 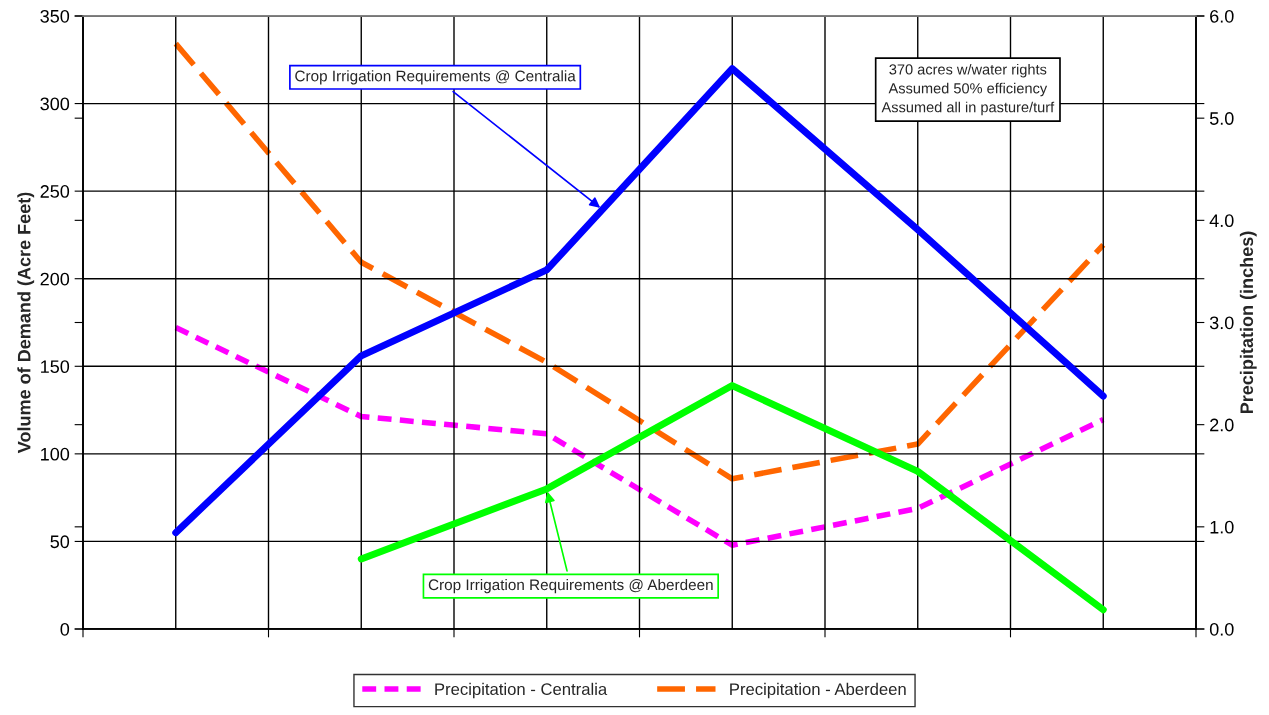 What do you see at coordinates (65, 629) in the screenshot?
I see `y-tick-label: 0` at bounding box center [65, 629].